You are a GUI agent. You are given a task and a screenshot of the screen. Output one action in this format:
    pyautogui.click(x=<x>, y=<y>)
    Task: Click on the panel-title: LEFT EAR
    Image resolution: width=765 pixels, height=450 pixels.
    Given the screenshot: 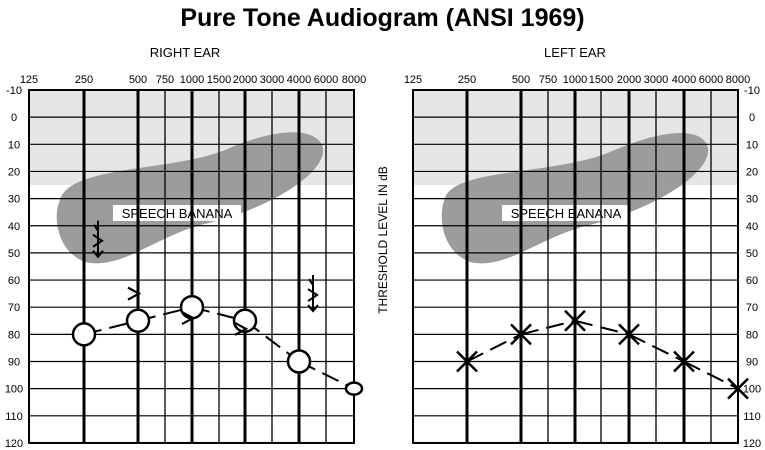 What is the action you would take?
    pyautogui.click(x=575, y=52)
    